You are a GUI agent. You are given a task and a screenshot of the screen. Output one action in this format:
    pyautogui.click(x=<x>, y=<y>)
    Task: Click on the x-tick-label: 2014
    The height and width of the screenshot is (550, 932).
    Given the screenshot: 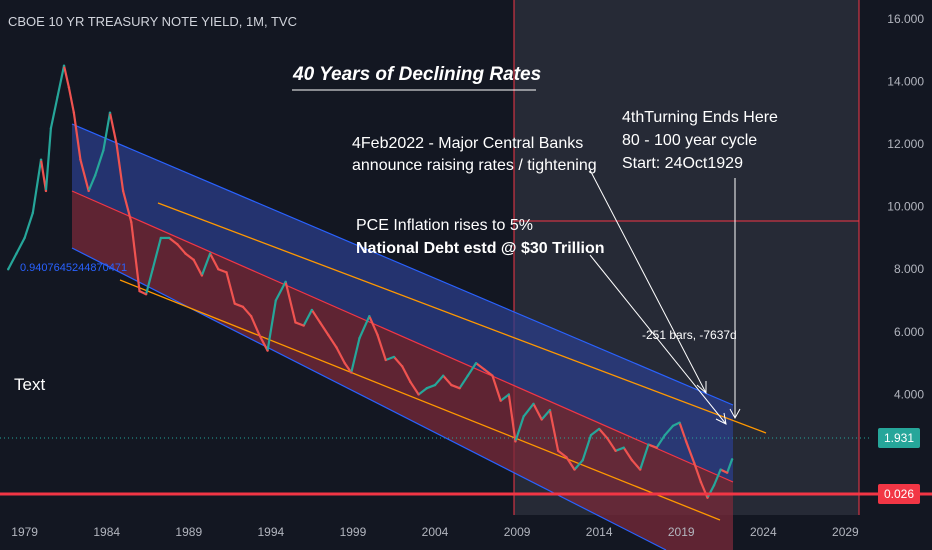 What is the action you would take?
    pyautogui.click(x=599, y=532)
    